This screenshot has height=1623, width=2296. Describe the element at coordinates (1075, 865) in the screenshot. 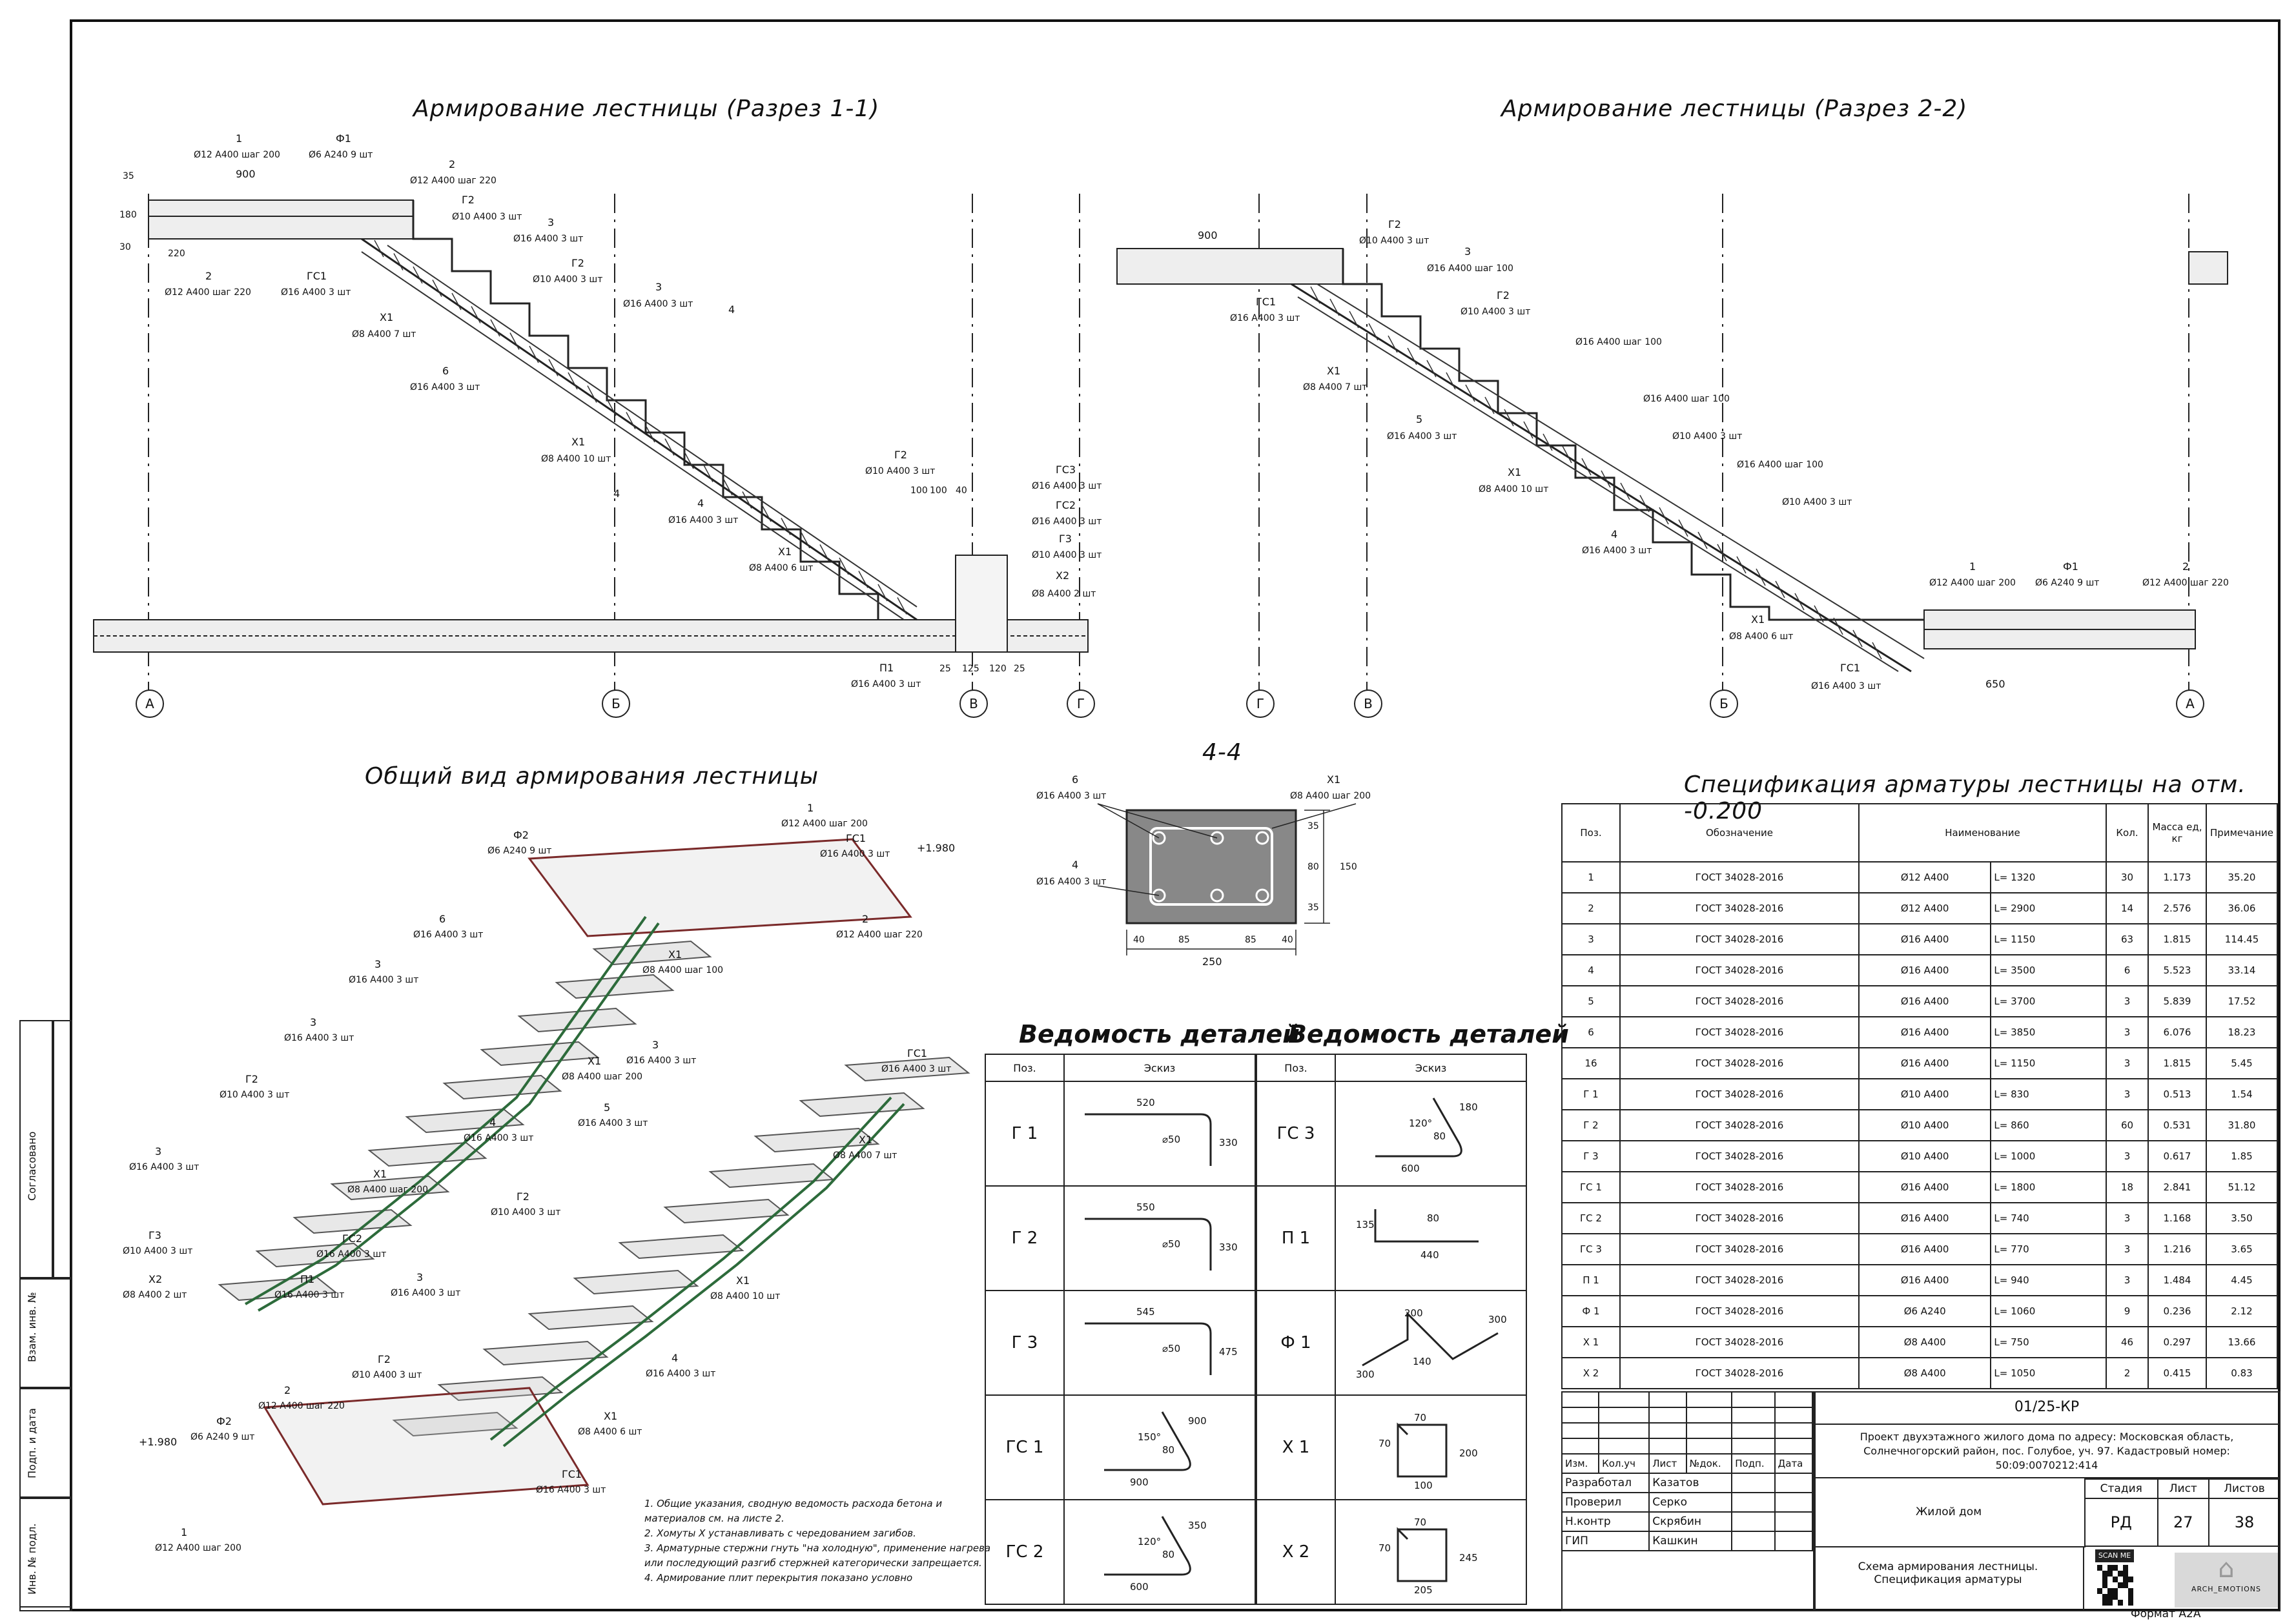

I see `s44-label-4: 4` at that location.